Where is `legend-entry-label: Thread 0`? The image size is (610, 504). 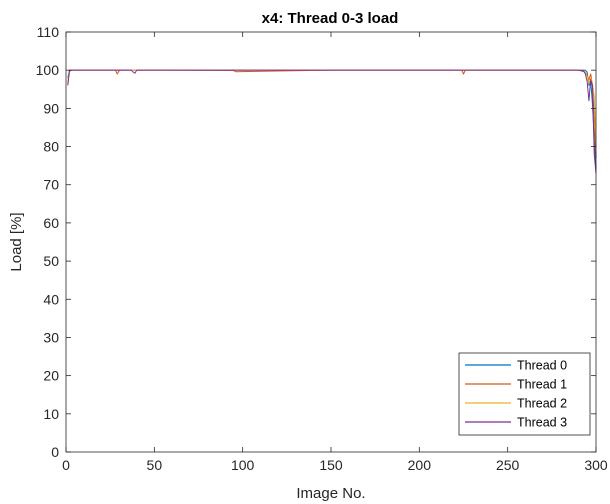 legend-entry-label: Thread 0 is located at coordinates (542, 366).